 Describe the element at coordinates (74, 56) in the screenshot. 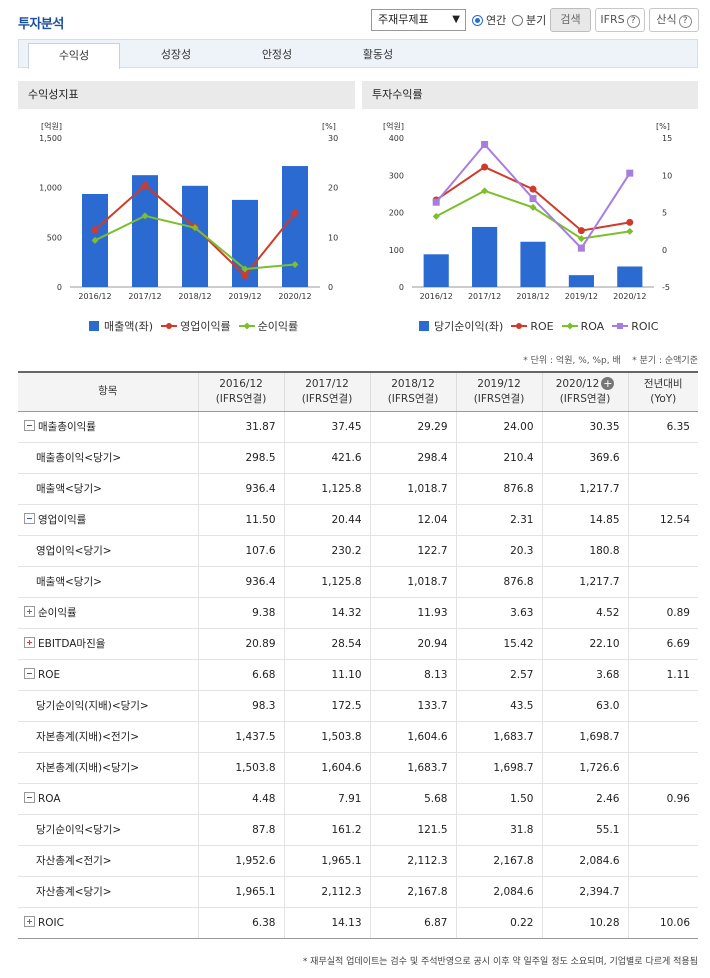

I see `tab-profitability: 수익성` at that location.